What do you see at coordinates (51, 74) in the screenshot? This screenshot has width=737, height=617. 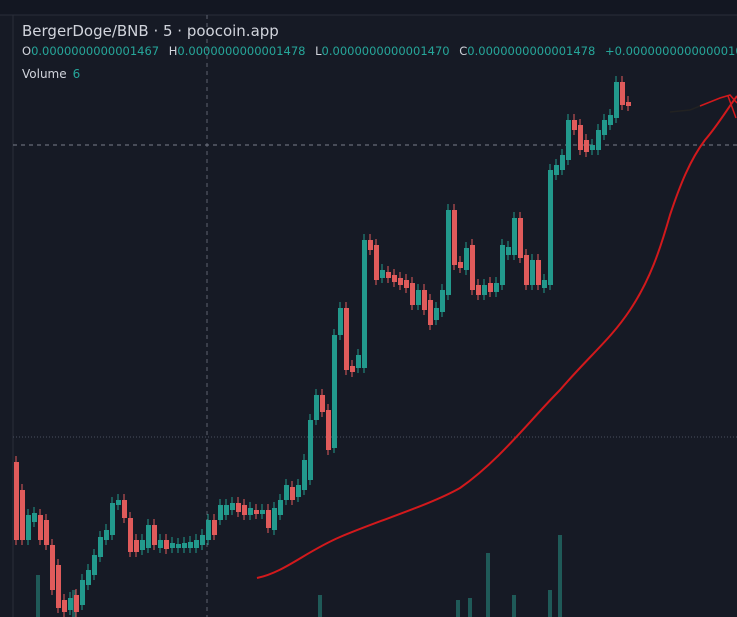 I see `volume-legend: Volume 6` at bounding box center [51, 74].